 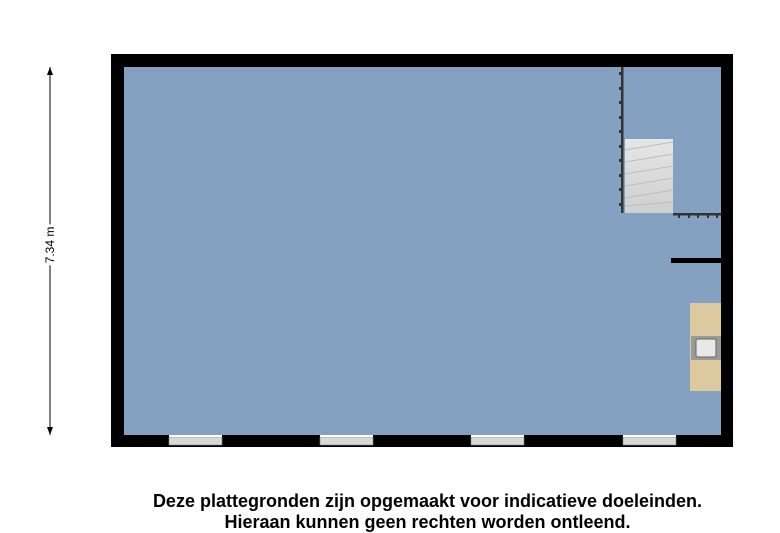 What do you see at coordinates (649, 176) in the screenshot?
I see `stairs` at bounding box center [649, 176].